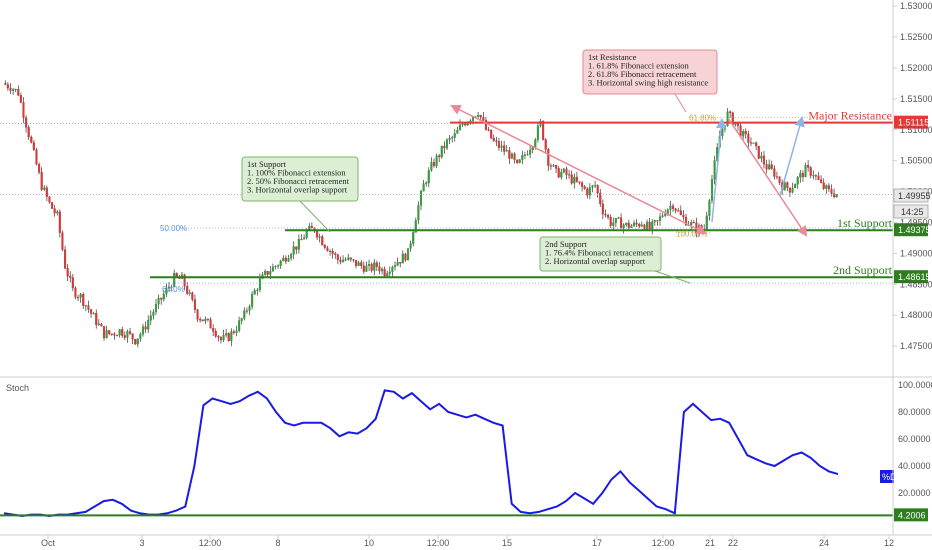 This screenshot has height=550, width=932. I want to click on callout-line: 2nd Support, so click(566, 244).